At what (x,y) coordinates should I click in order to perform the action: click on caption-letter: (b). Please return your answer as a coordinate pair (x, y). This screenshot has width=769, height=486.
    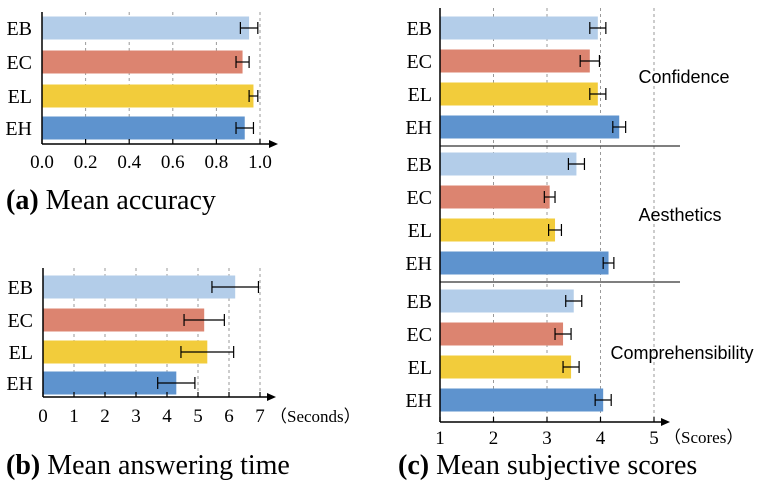
    Looking at the image, I should click on (23, 465).